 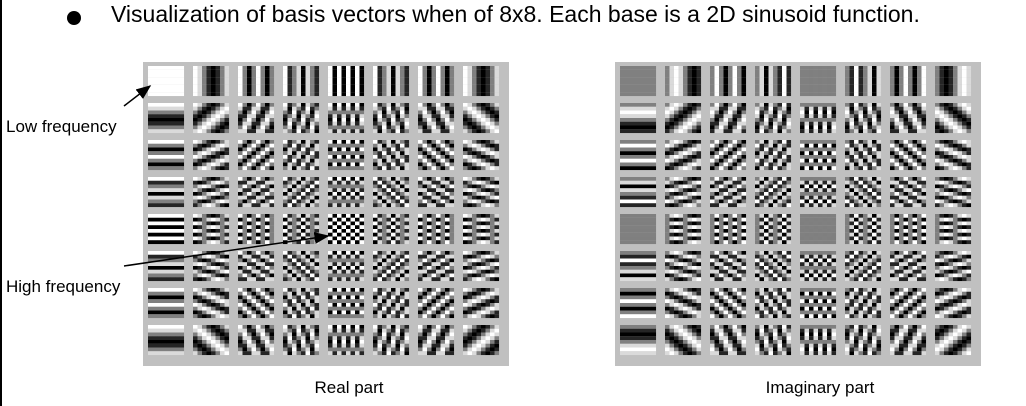 I want to click on imaginary-part-caption: Imaginary part, so click(x=820, y=387).